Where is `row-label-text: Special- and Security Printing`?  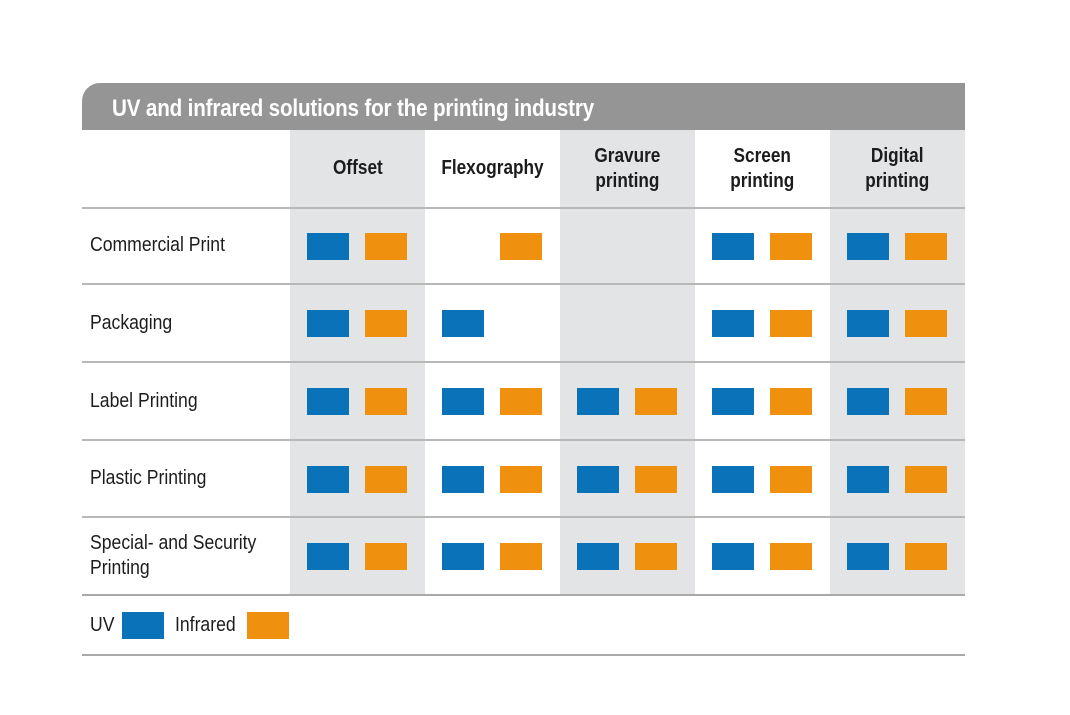 row-label-text: Special- and Security Printing is located at coordinates (173, 555).